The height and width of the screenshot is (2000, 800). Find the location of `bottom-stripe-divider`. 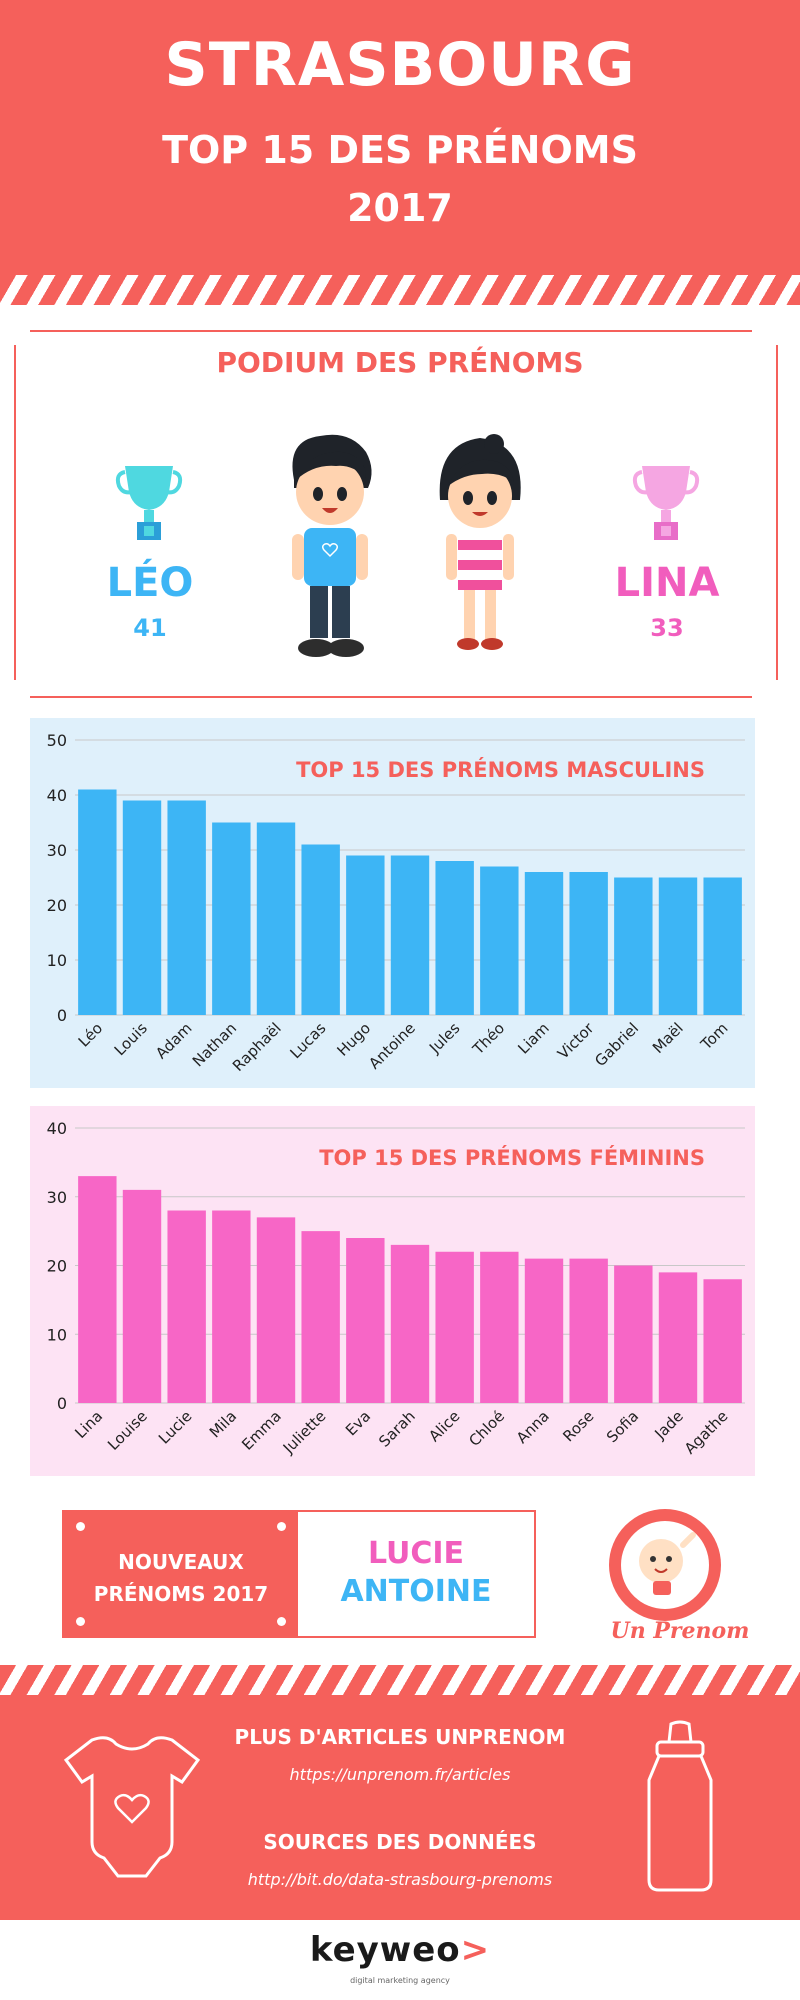

bottom-stripe-divider is located at coordinates (400, 1680).